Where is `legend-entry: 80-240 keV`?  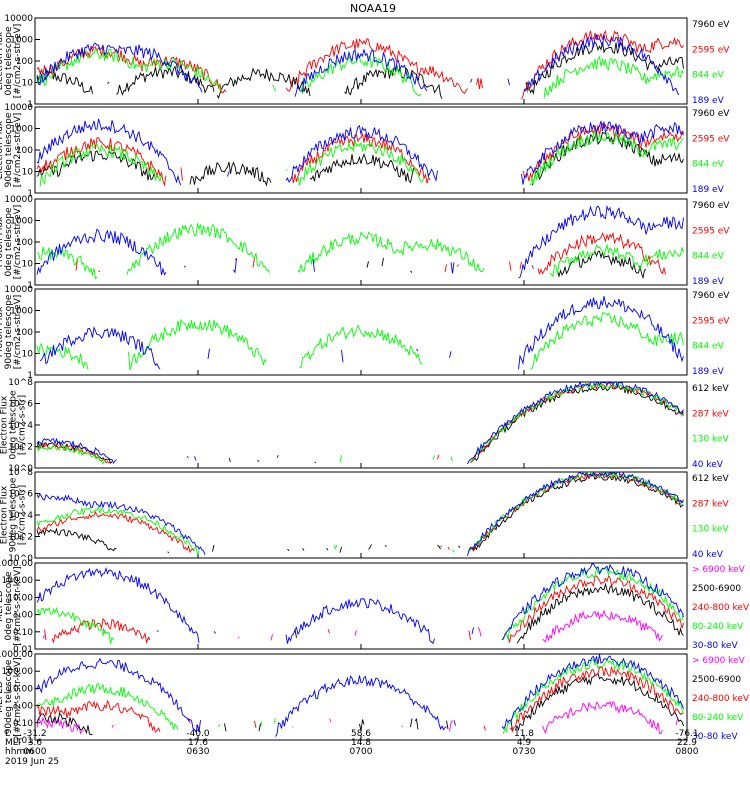
legend-entry: 80-240 keV is located at coordinates (718, 627).